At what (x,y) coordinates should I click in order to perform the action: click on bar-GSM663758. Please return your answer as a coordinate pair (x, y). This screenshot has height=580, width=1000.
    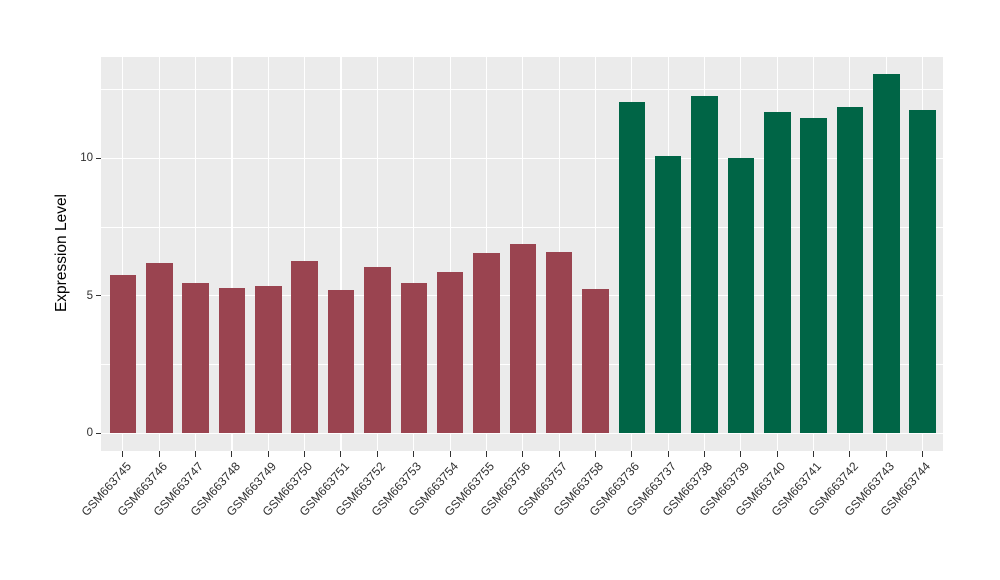
    Looking at the image, I should click on (595, 361).